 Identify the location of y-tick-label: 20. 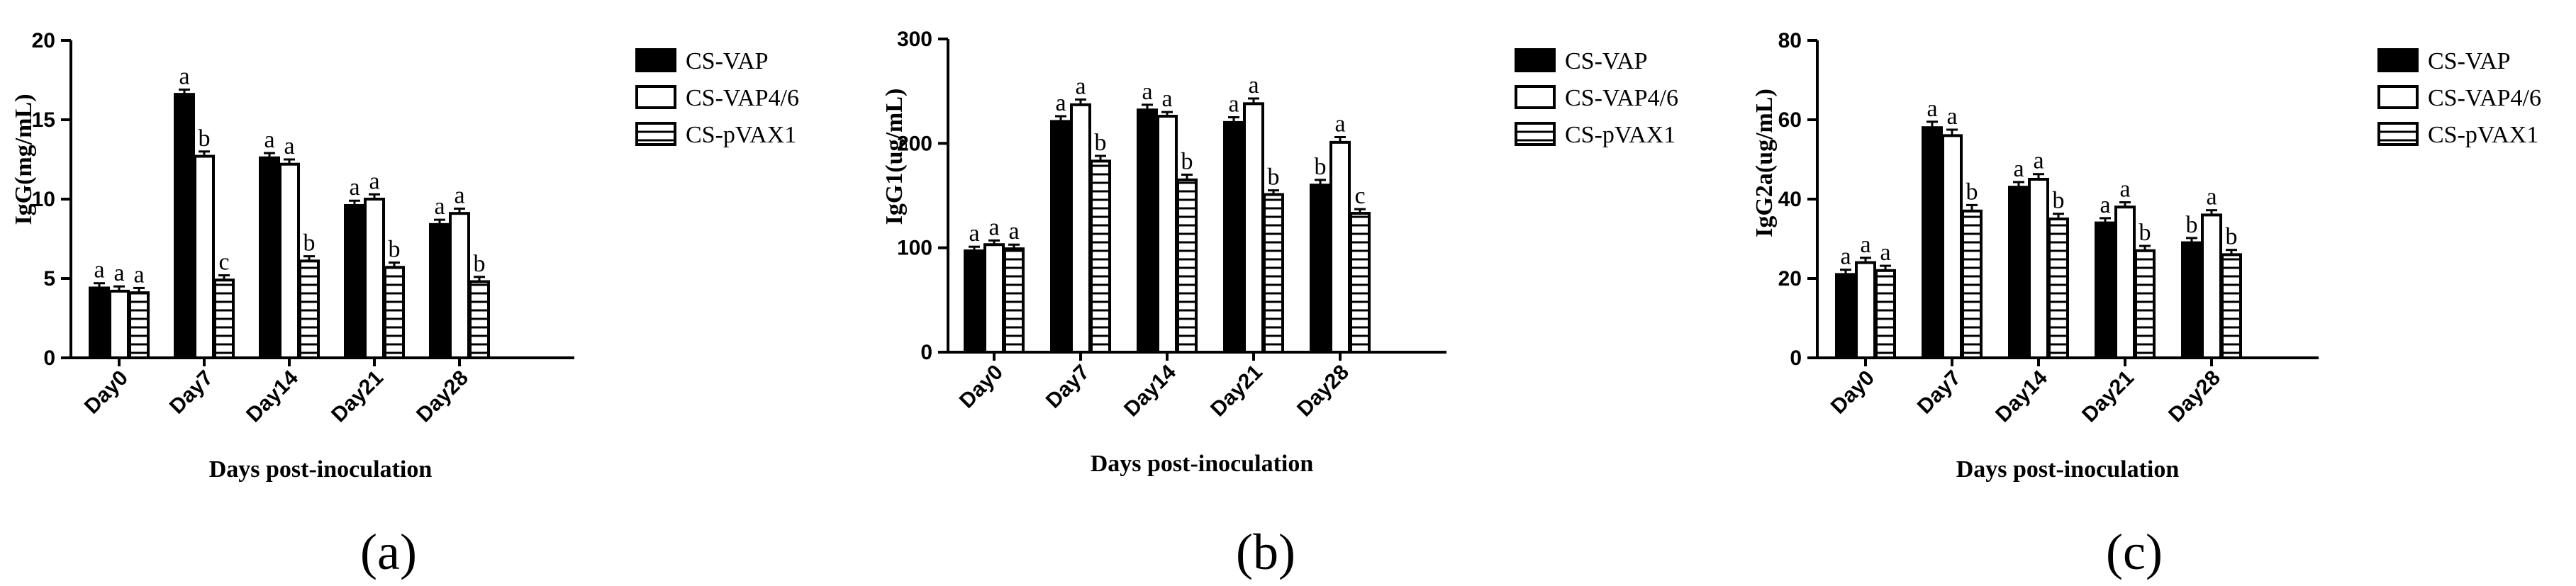
(43, 40).